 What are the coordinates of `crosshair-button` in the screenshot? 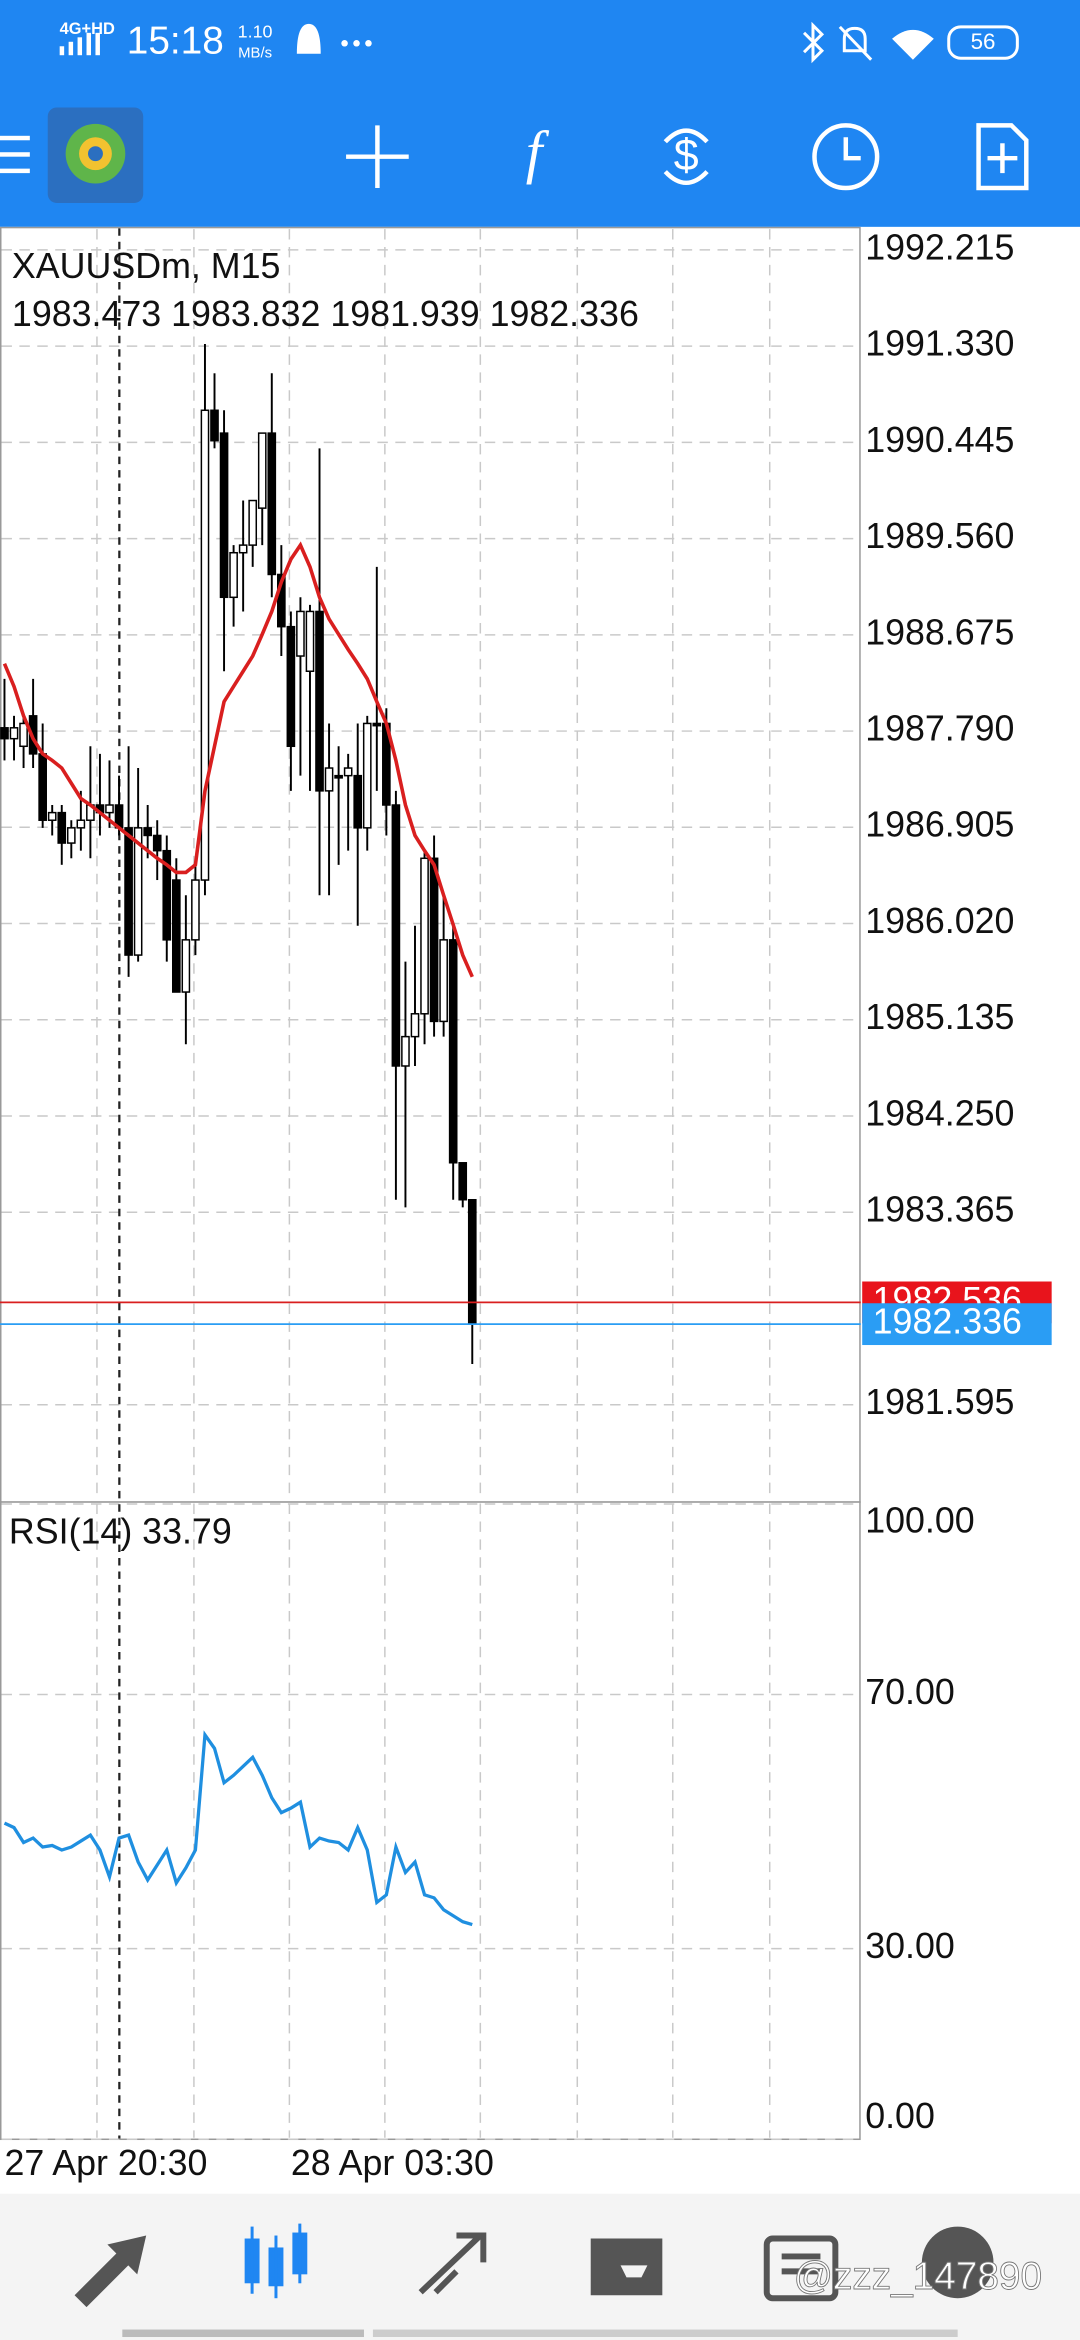 It's located at (377, 157).